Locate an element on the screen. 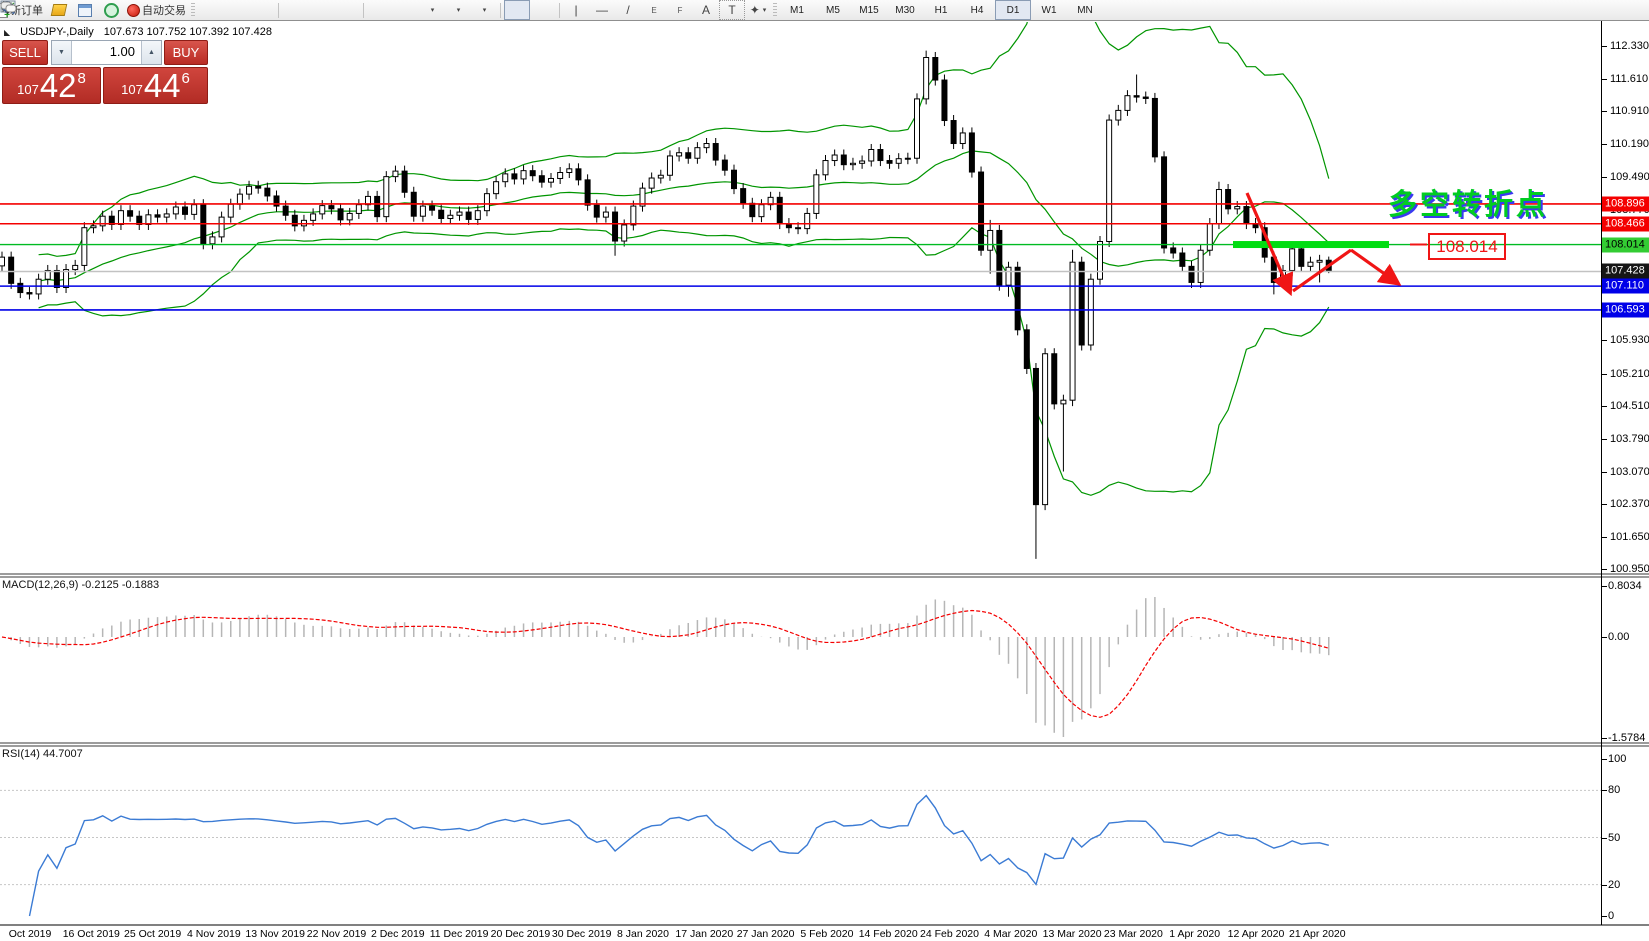 This screenshot has height=941, width=1649. time-axis-label: 4 Mar 2020 is located at coordinates (1011, 934).